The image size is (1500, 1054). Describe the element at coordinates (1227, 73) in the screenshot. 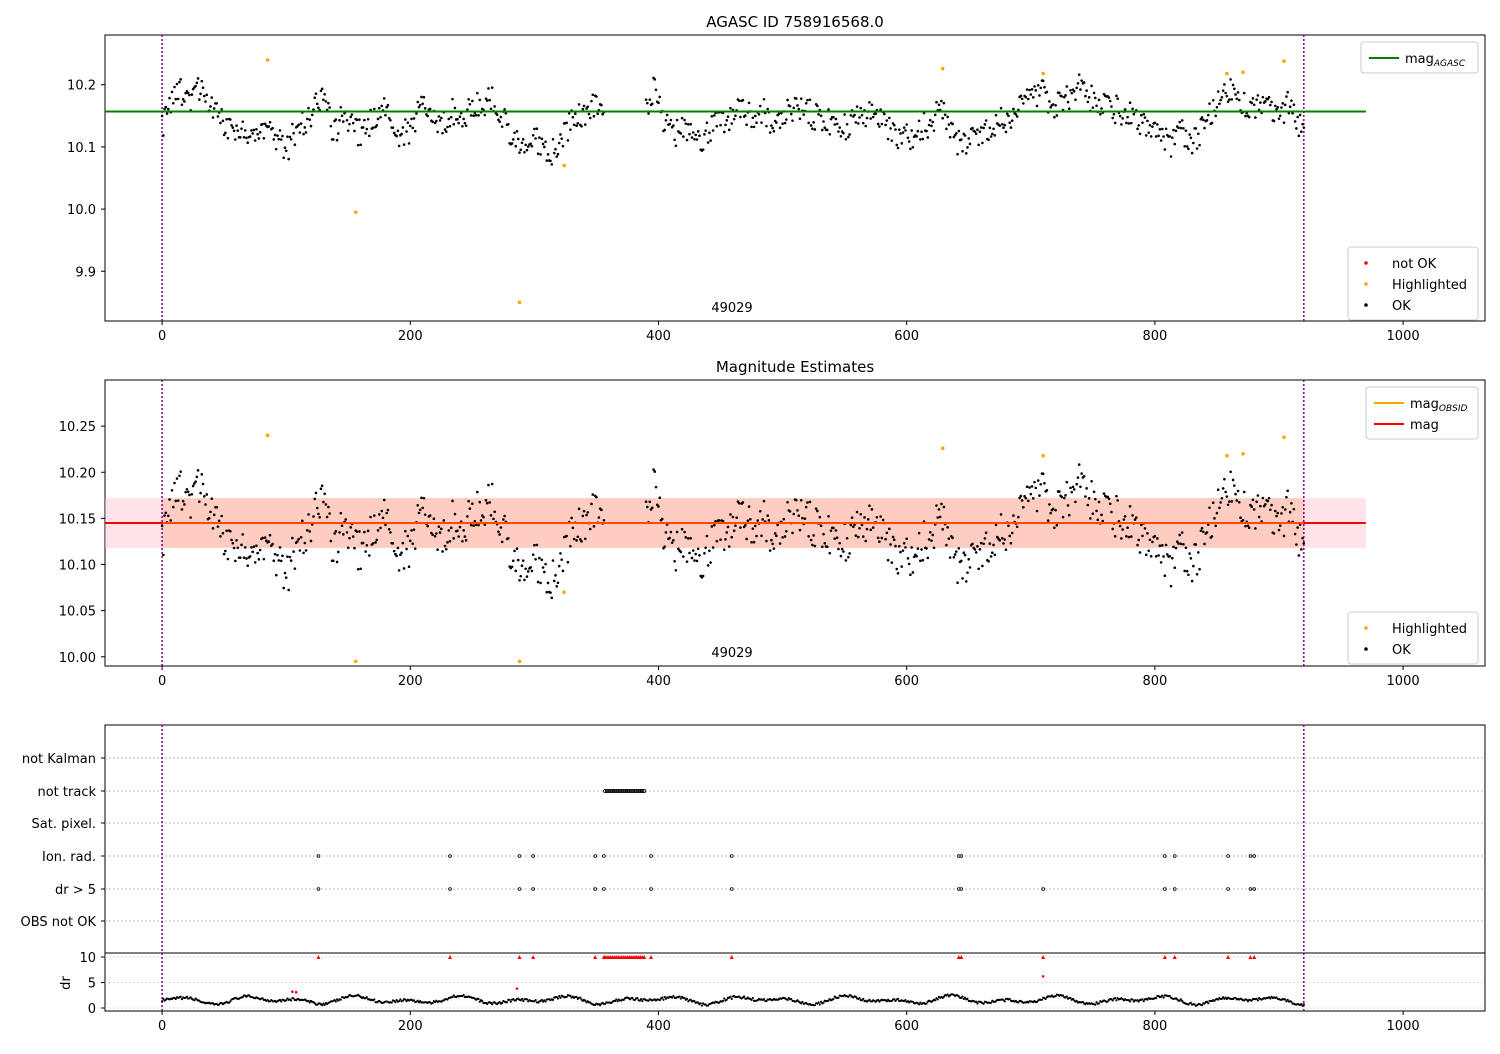

I see `top-highlighted-point` at that location.